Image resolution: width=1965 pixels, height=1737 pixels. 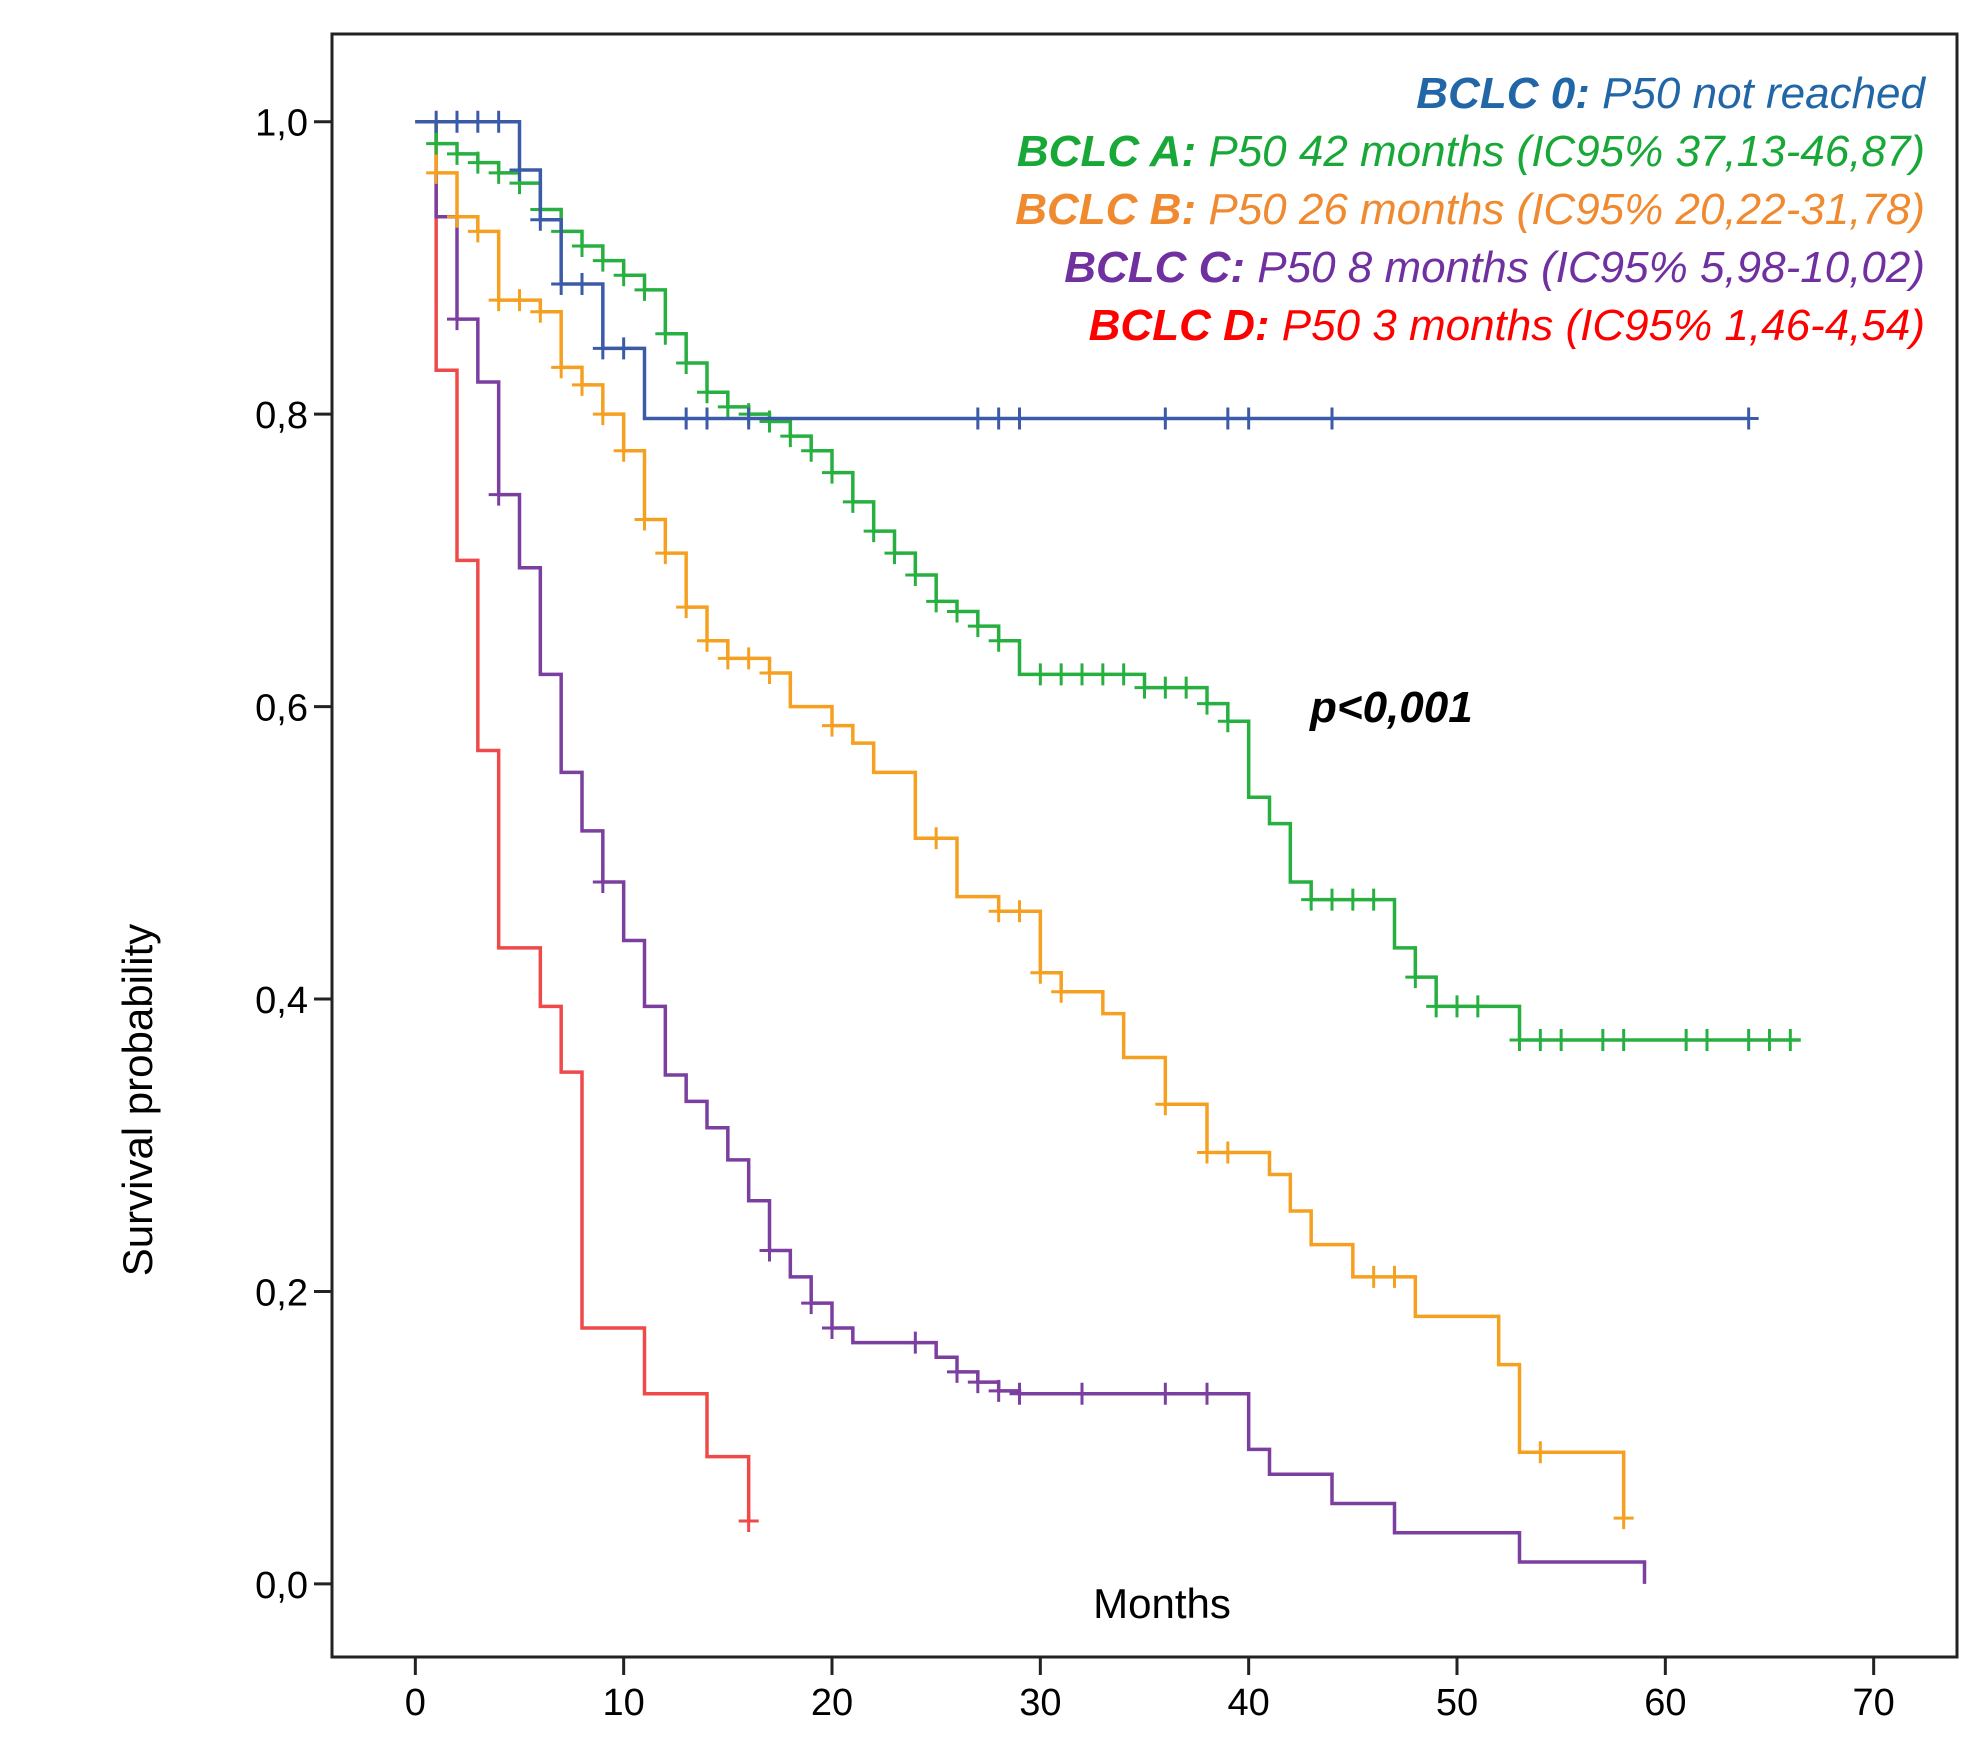 I want to click on legend-series-name: BCLC 0:, so click(x=1509, y=93).